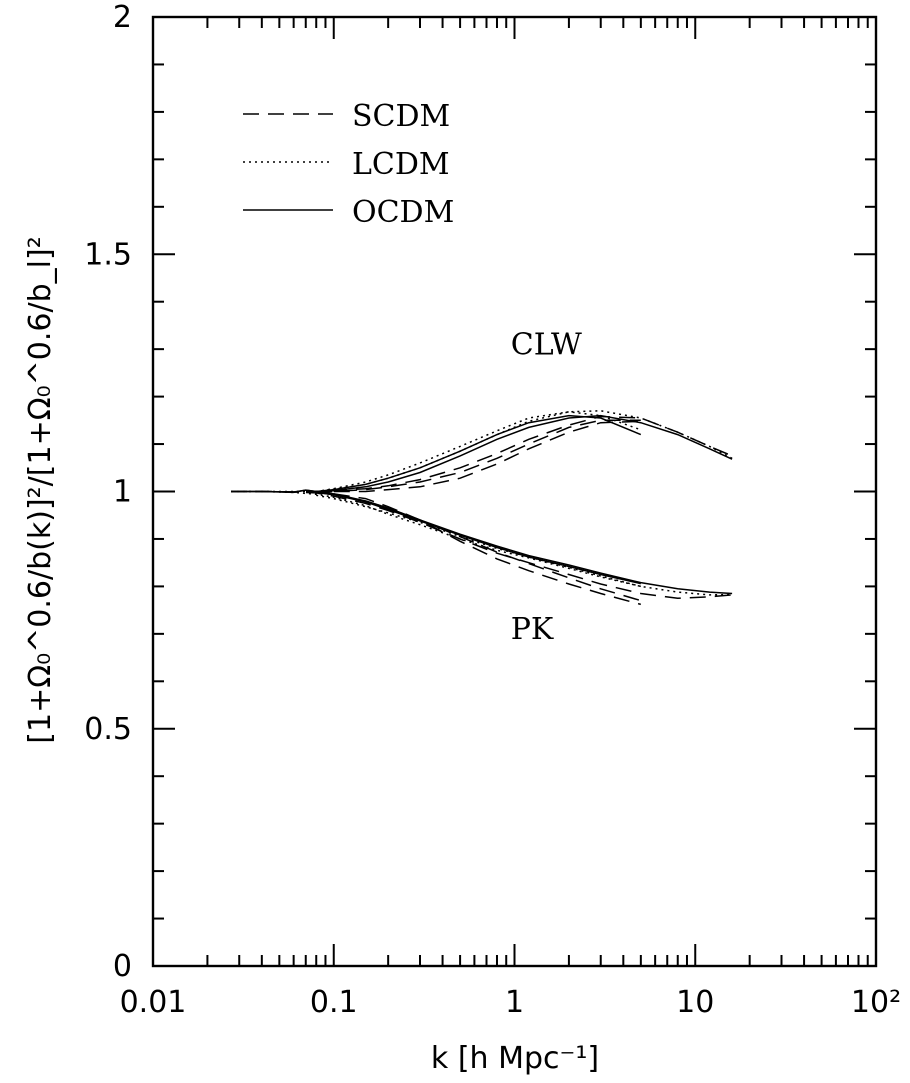  What do you see at coordinates (122, 17) in the screenshot?
I see `y-tick-label: 2` at bounding box center [122, 17].